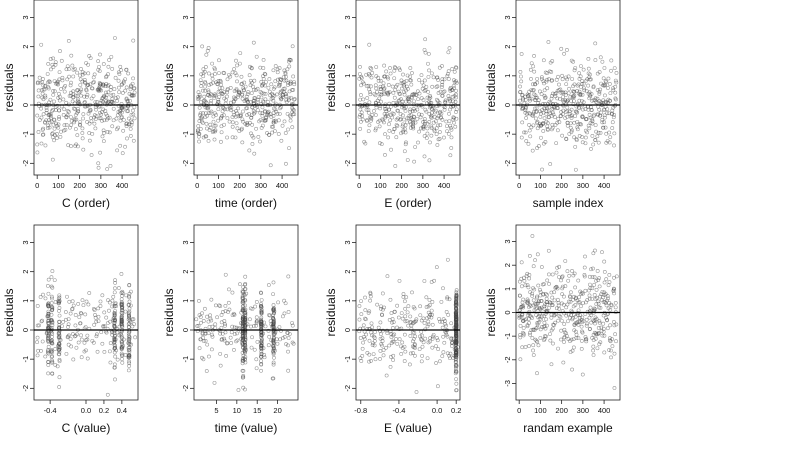  Describe the element at coordinates (58, 185) in the screenshot. I see `x-tick-label: 100` at that location.